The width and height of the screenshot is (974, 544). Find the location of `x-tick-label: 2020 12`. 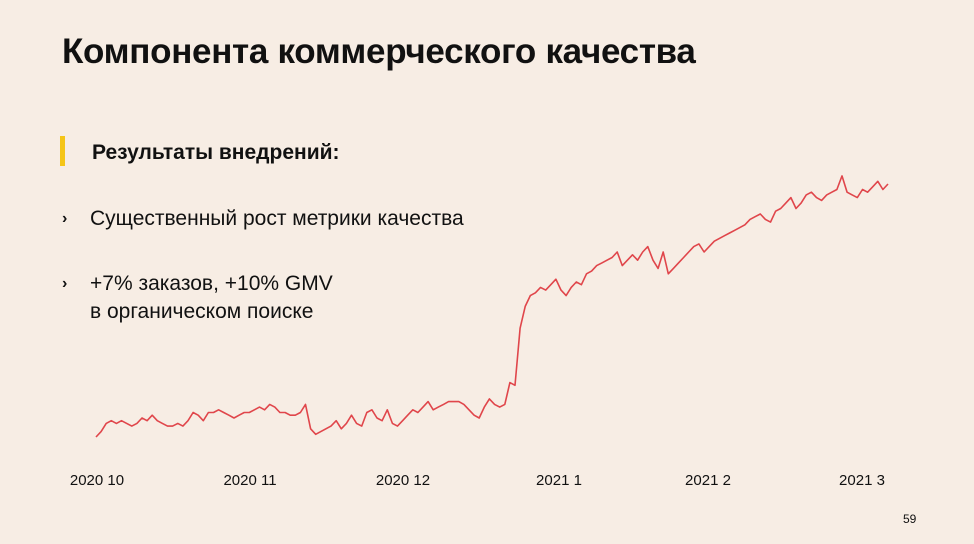

x-tick-label: 2020 12 is located at coordinates (403, 480).